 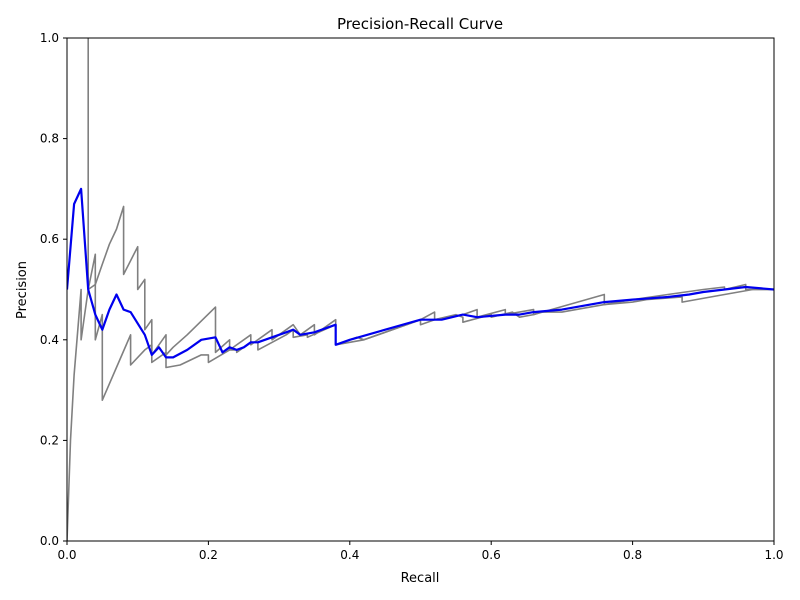 What do you see at coordinates (420, 578) in the screenshot?
I see `x-axis-label: Recall` at bounding box center [420, 578].